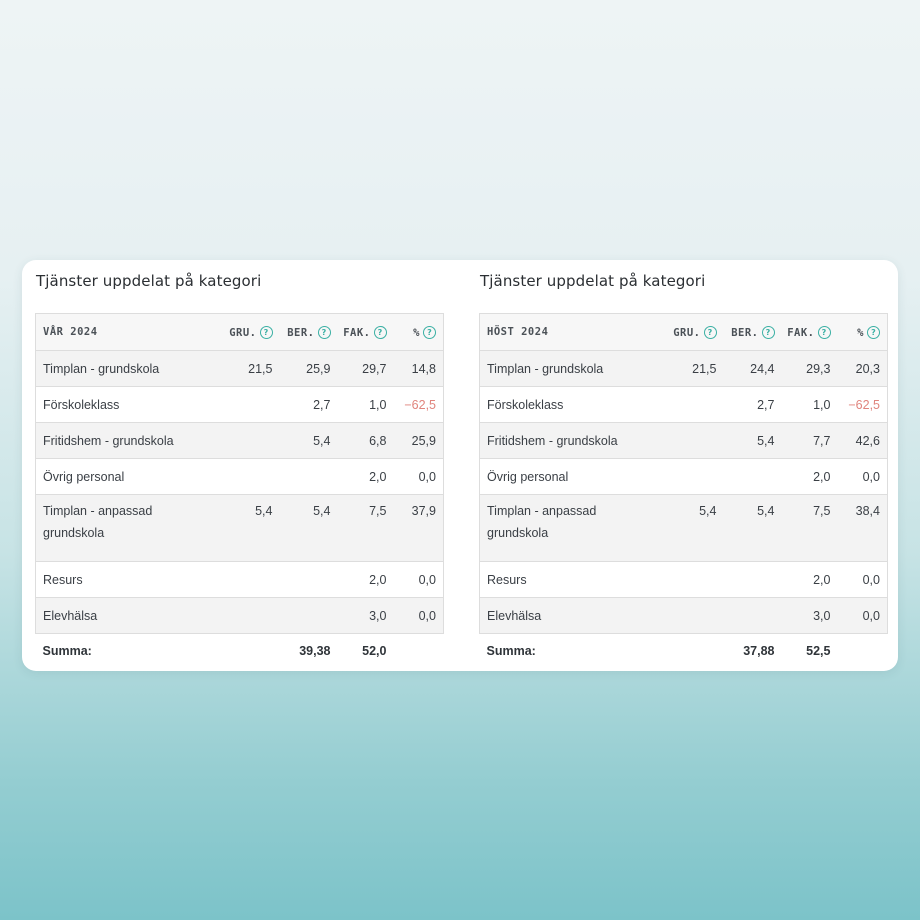 The height and width of the screenshot is (920, 920). Describe the element at coordinates (365, 440) in the screenshot. I see `cell-fak: 6,8` at that location.